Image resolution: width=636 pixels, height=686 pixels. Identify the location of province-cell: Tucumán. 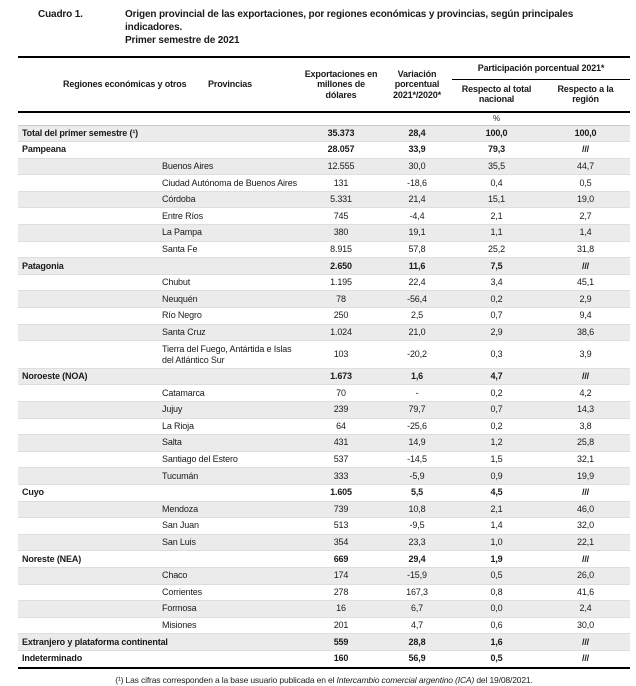
(230, 476).